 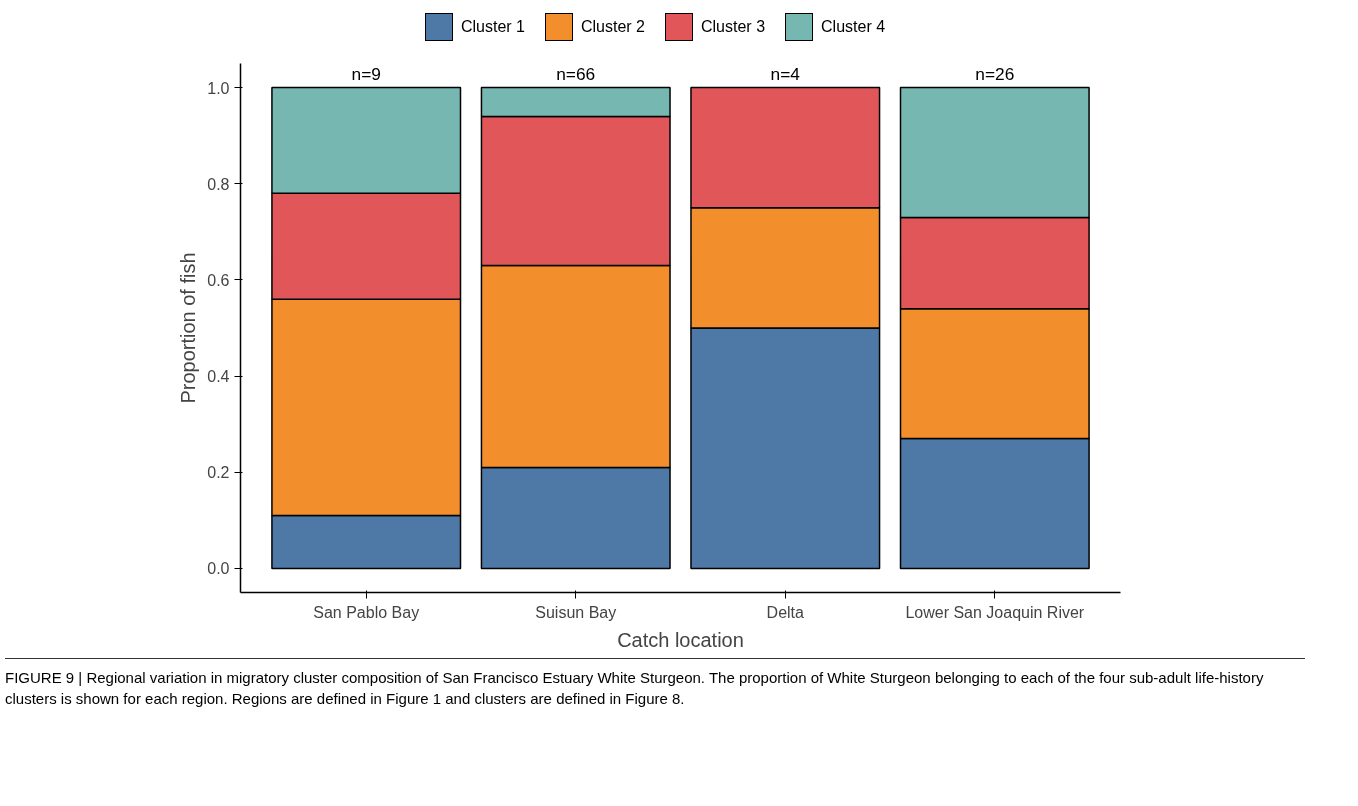 What do you see at coordinates (218, 88) in the screenshot?
I see `y-tick-label: 1.0` at bounding box center [218, 88].